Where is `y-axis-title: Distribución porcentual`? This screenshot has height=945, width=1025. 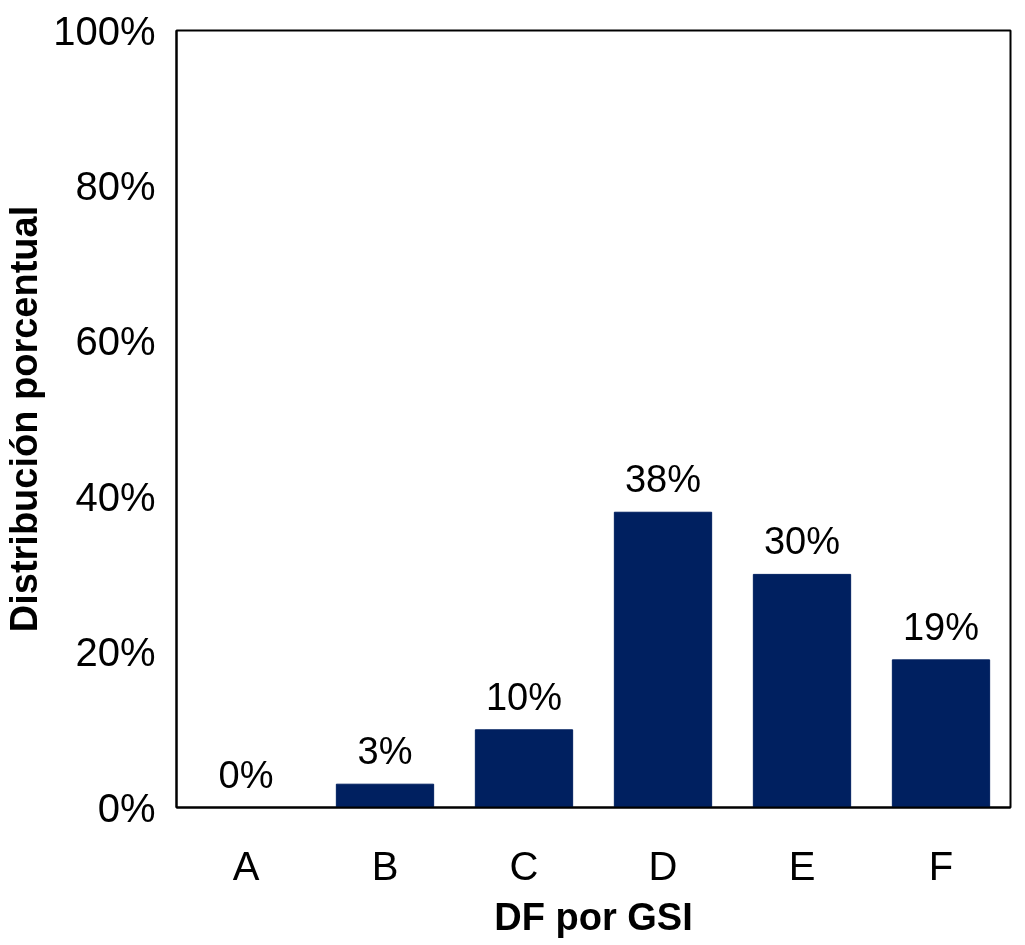 y-axis-title: Distribución porcentual is located at coordinates (24, 419).